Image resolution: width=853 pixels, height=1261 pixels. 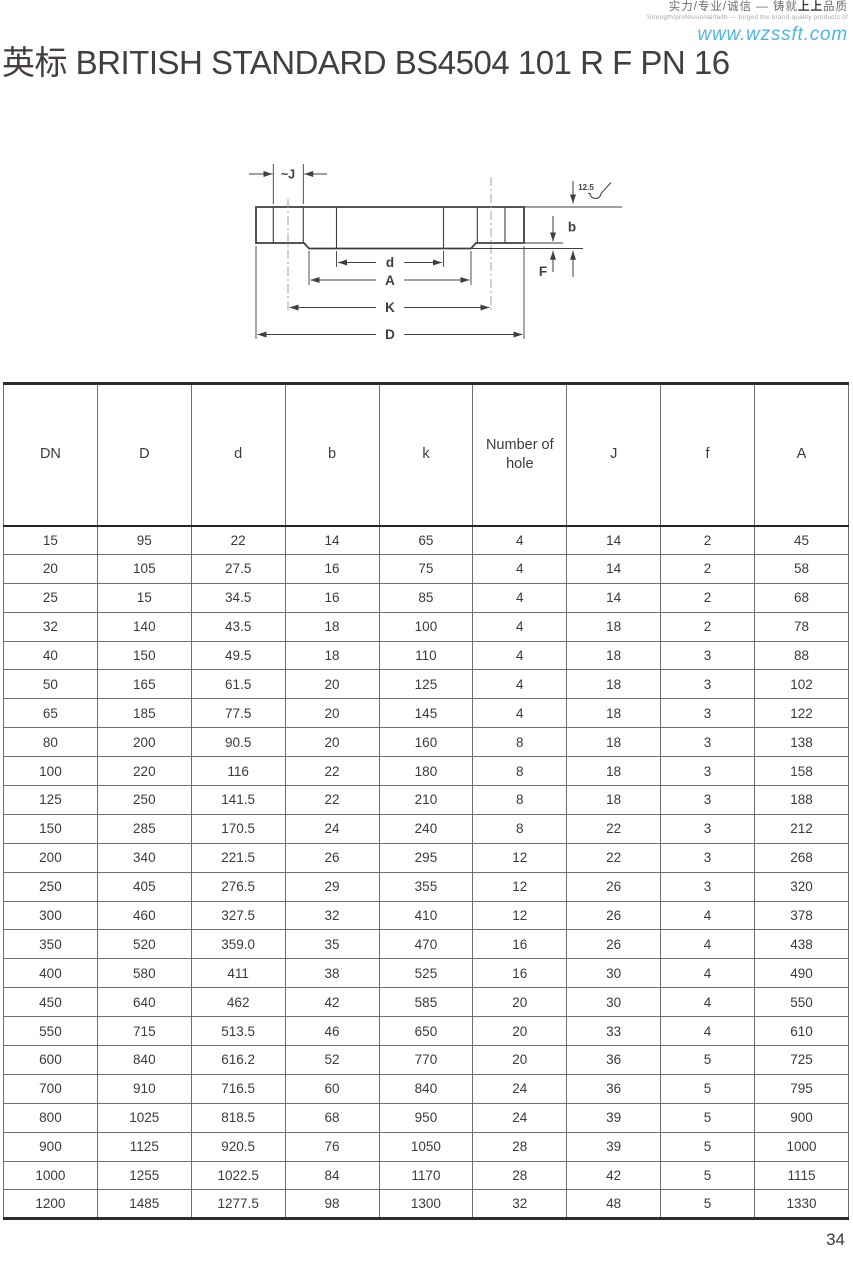 What do you see at coordinates (426, 1204) in the screenshot?
I see `table-row: 1200 1485 1277.5 98 1300 32 48 5 1330` at bounding box center [426, 1204].